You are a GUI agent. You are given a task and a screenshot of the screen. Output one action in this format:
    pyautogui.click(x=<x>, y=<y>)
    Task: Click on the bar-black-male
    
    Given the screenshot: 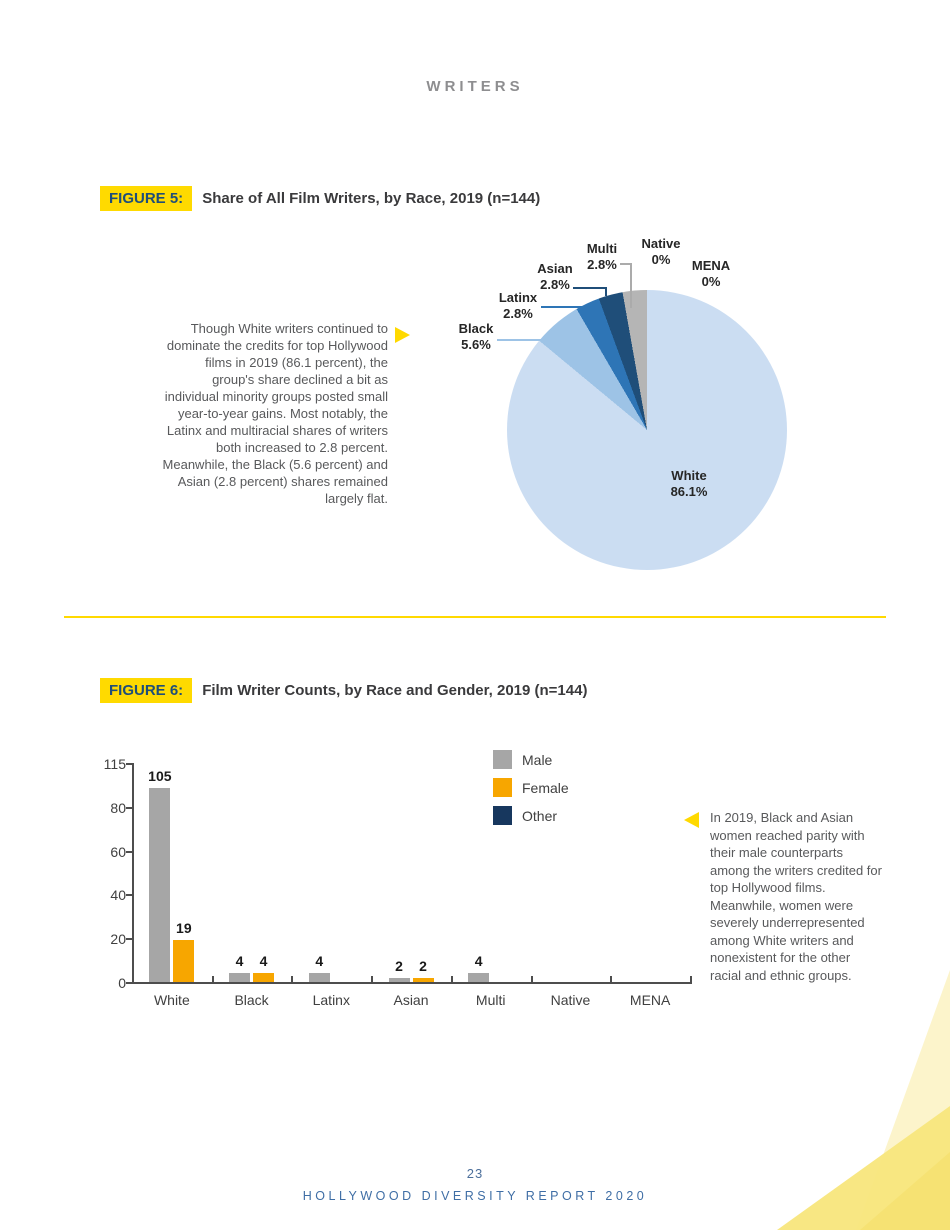 What is the action you would take?
    pyautogui.click(x=240, y=977)
    